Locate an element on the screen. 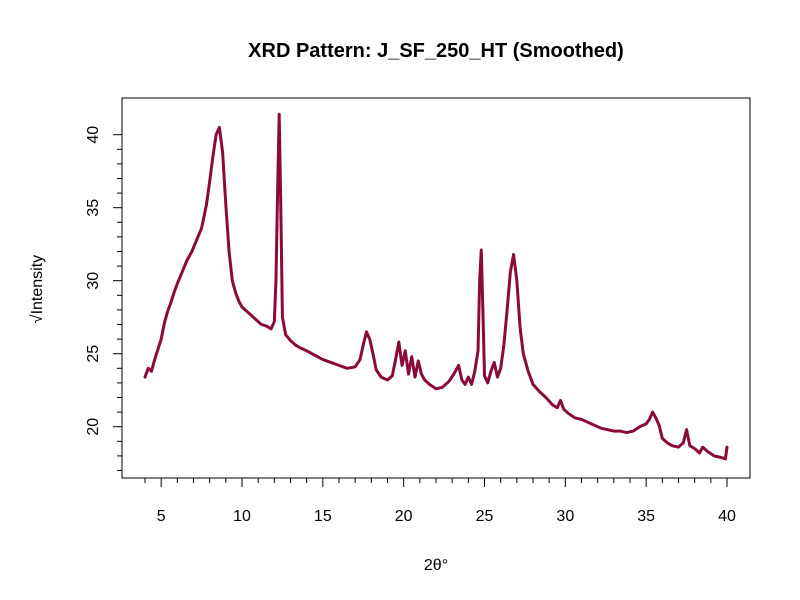 The width and height of the screenshot is (800, 600). y-tick-label: 30 is located at coordinates (93, 281).